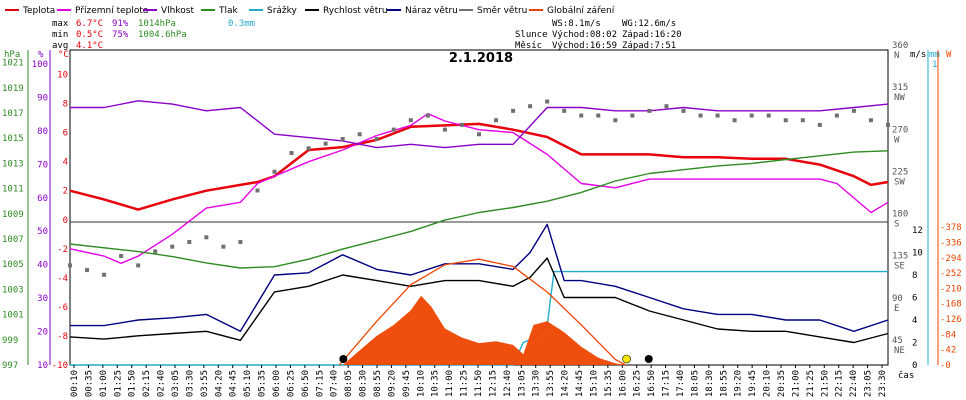 Image resolution: width=966 pixels, height=400 pixels. What do you see at coordinates (176, 383) in the screenshot?
I see `x-tick-label: 03:05` at bounding box center [176, 383].